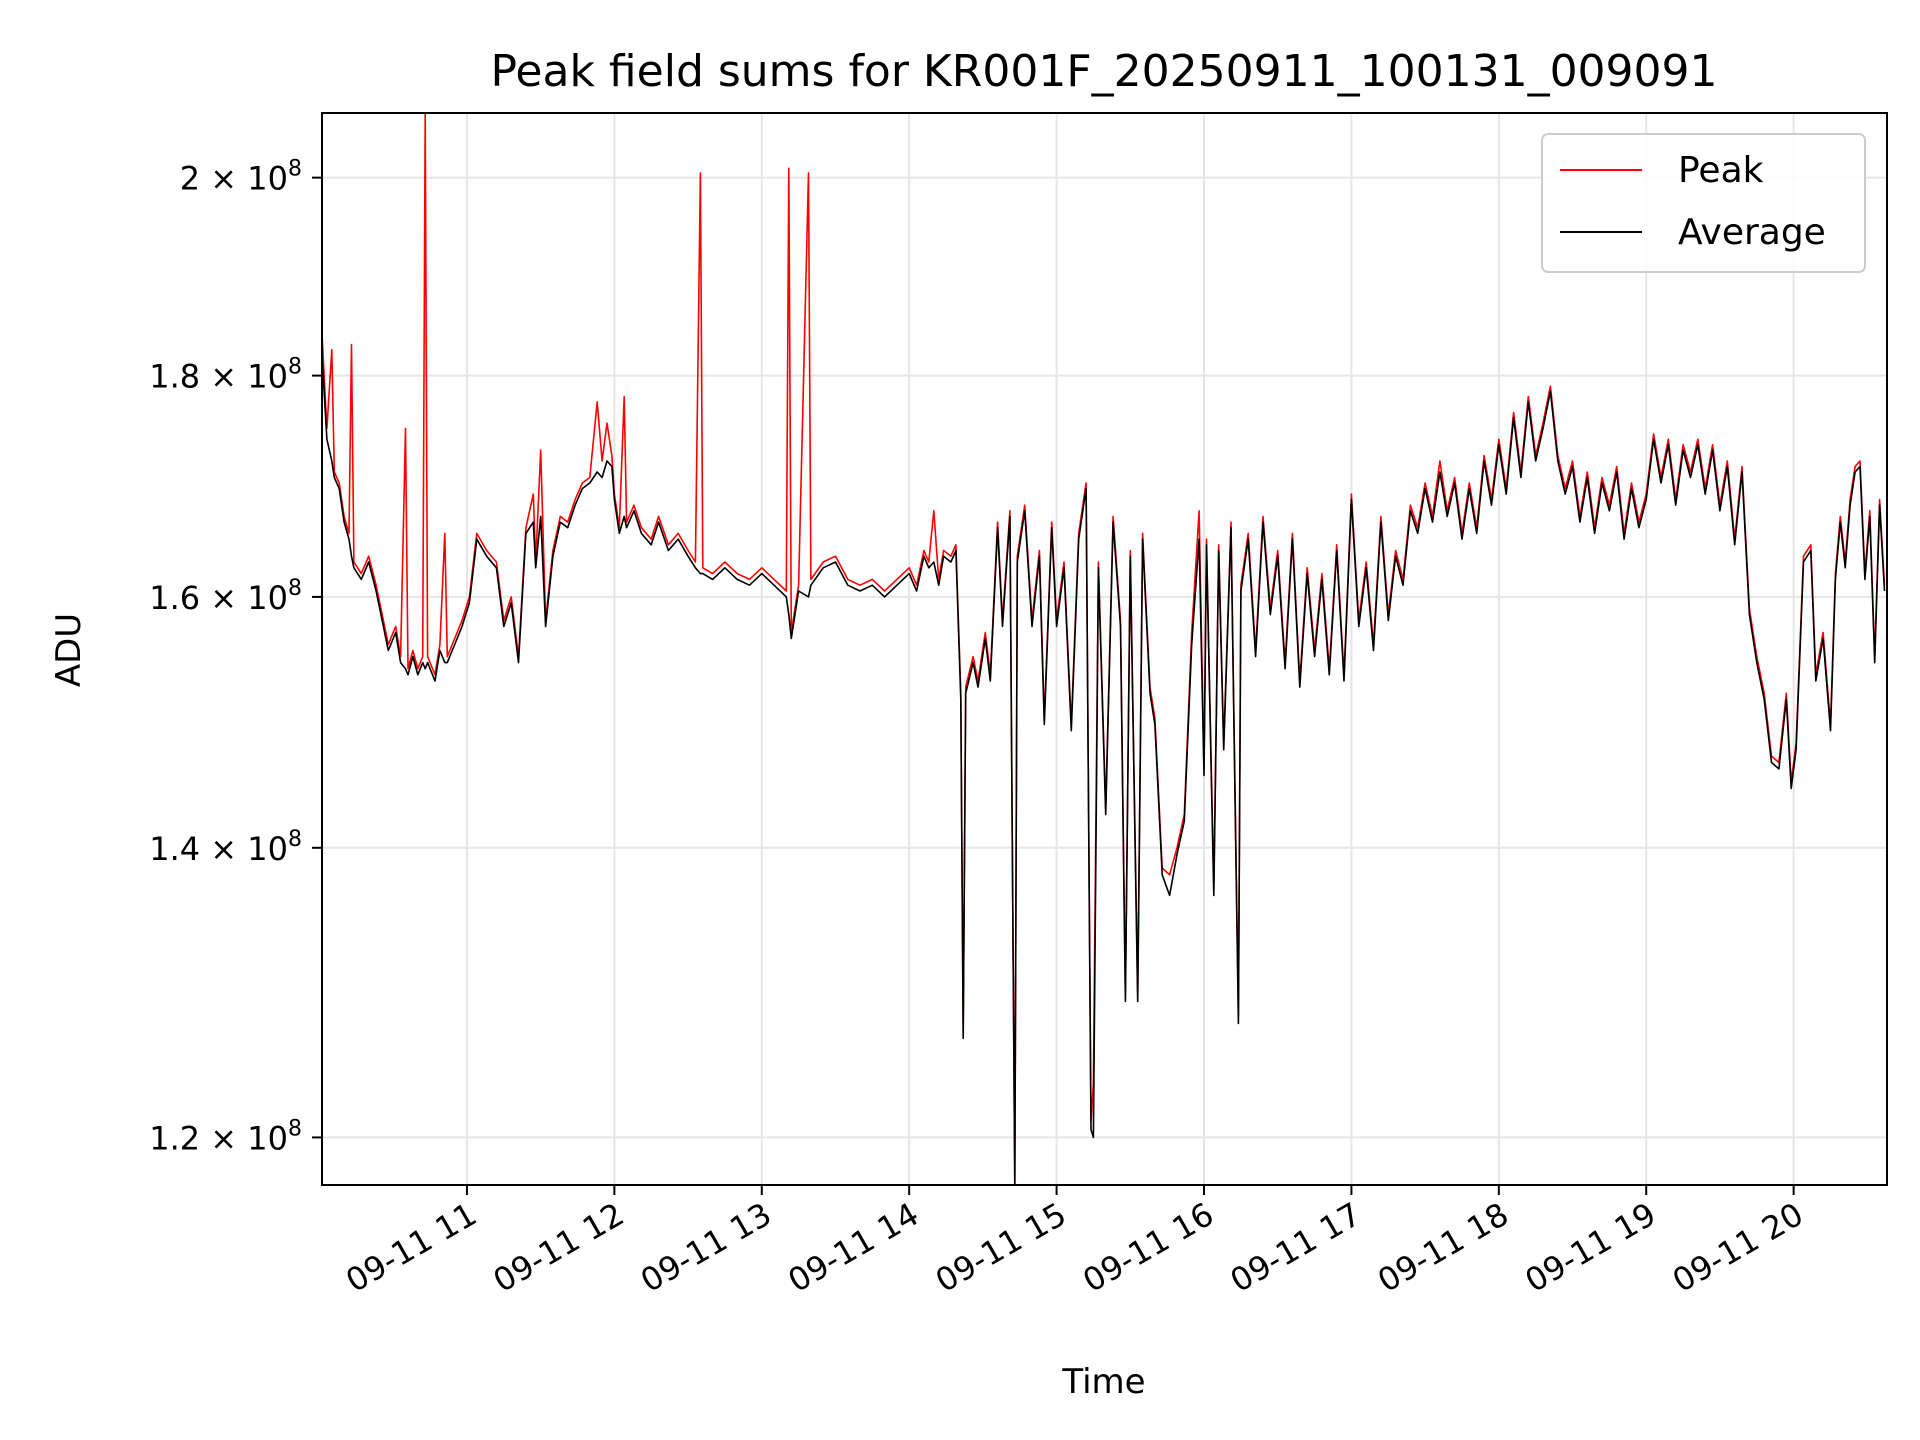  Describe the element at coordinates (174, 849) in the screenshot. I see `y-tick-mantissa: 1.4` at that location.